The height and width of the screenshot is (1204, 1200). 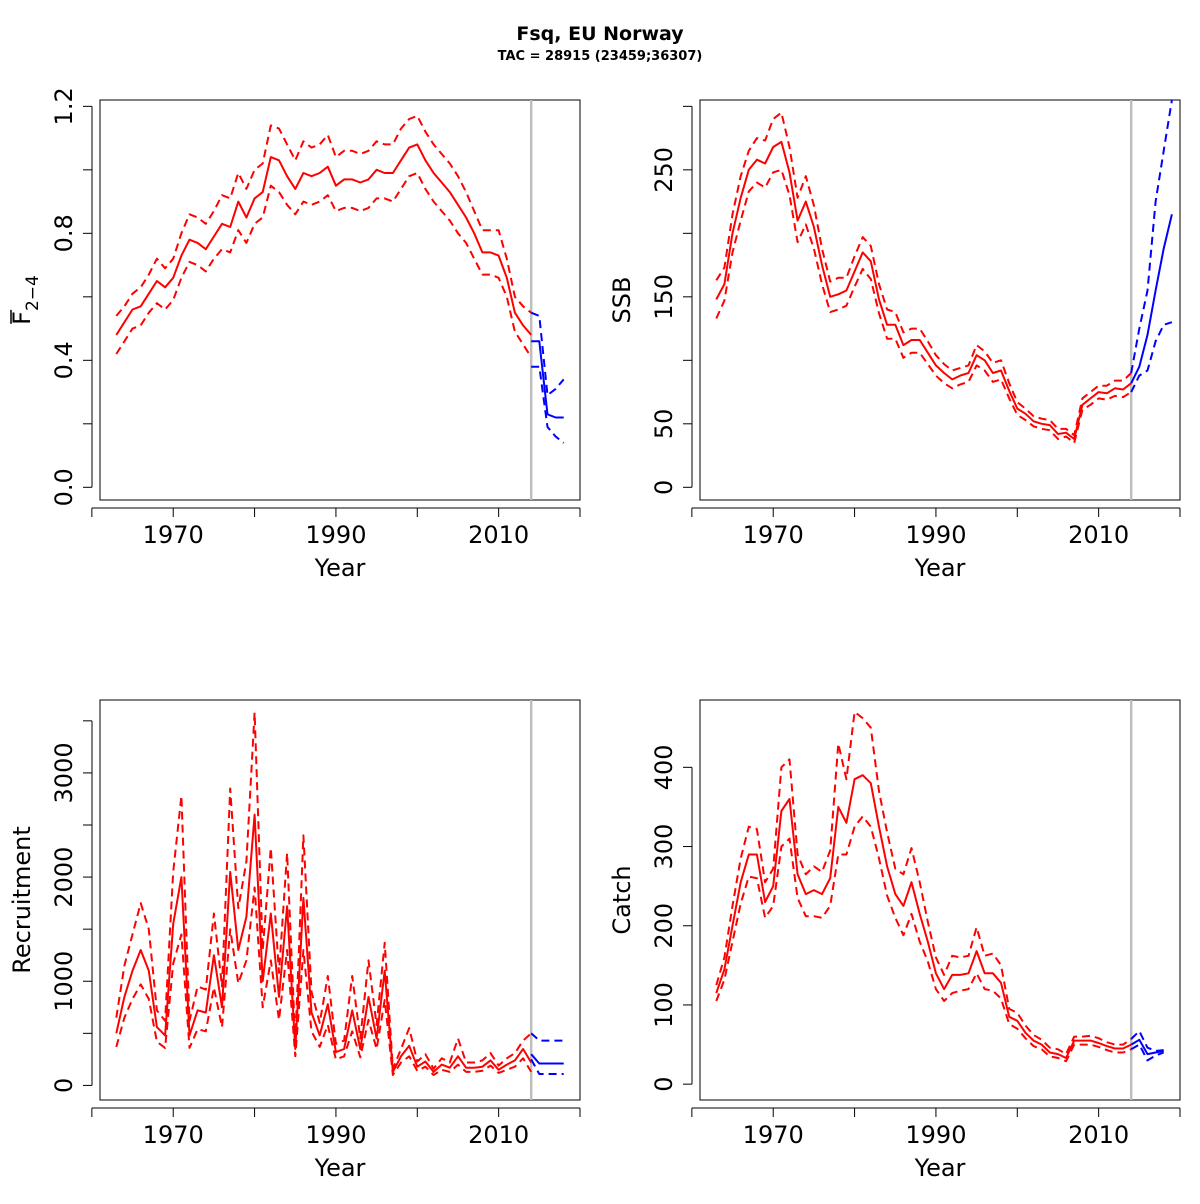 I want to click on ssb-panel-x-tick-label: 2010, so click(x=1098, y=535).